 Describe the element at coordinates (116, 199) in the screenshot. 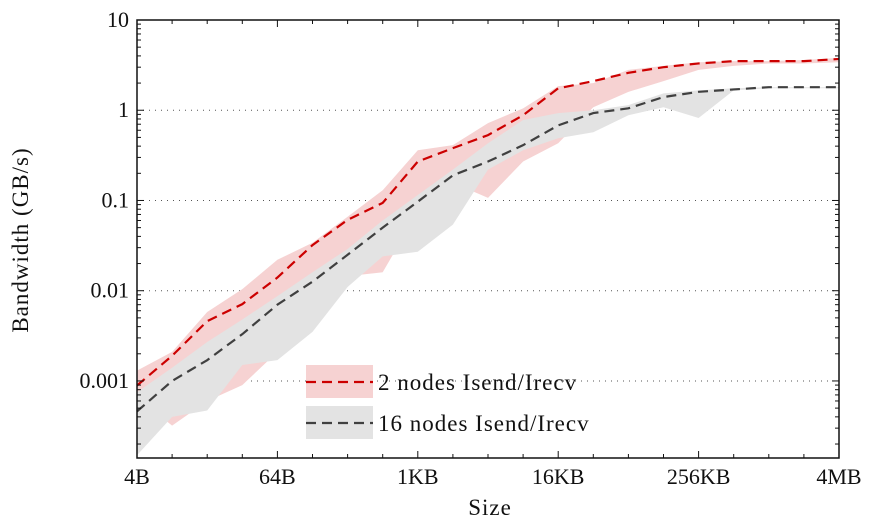

I see `y-tick-label: 0.1` at that location.